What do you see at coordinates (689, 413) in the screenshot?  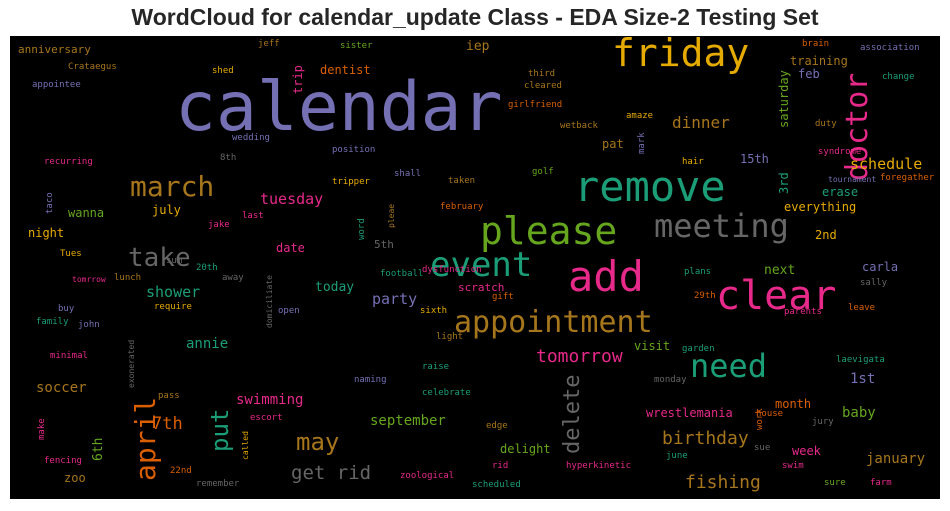 I see `word-wrestlemania: wrestlemania` at bounding box center [689, 413].